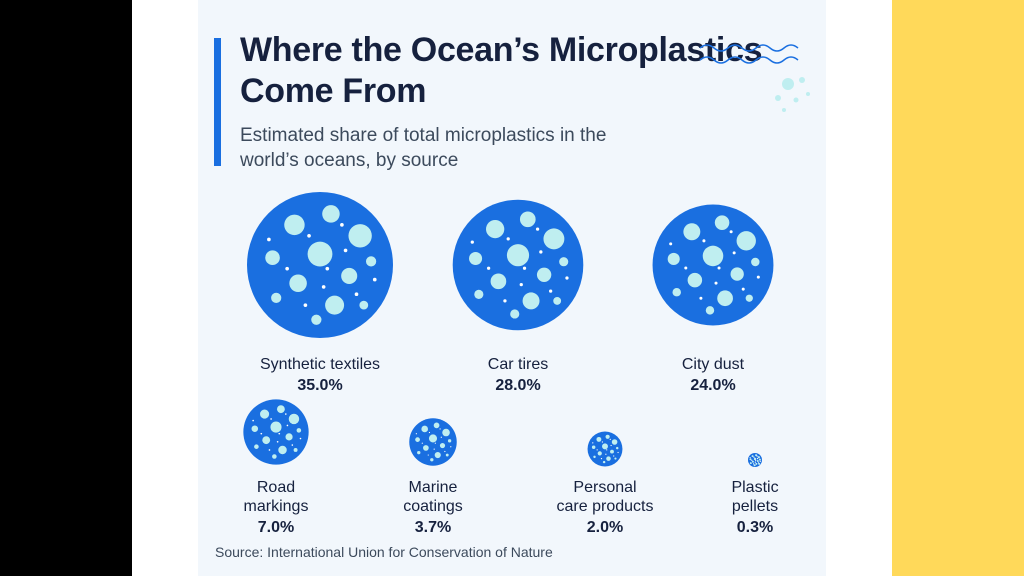 Image resolution: width=1024 pixels, height=576 pixels. What do you see at coordinates (66, 288) in the screenshot?
I see `left-border` at bounding box center [66, 288].